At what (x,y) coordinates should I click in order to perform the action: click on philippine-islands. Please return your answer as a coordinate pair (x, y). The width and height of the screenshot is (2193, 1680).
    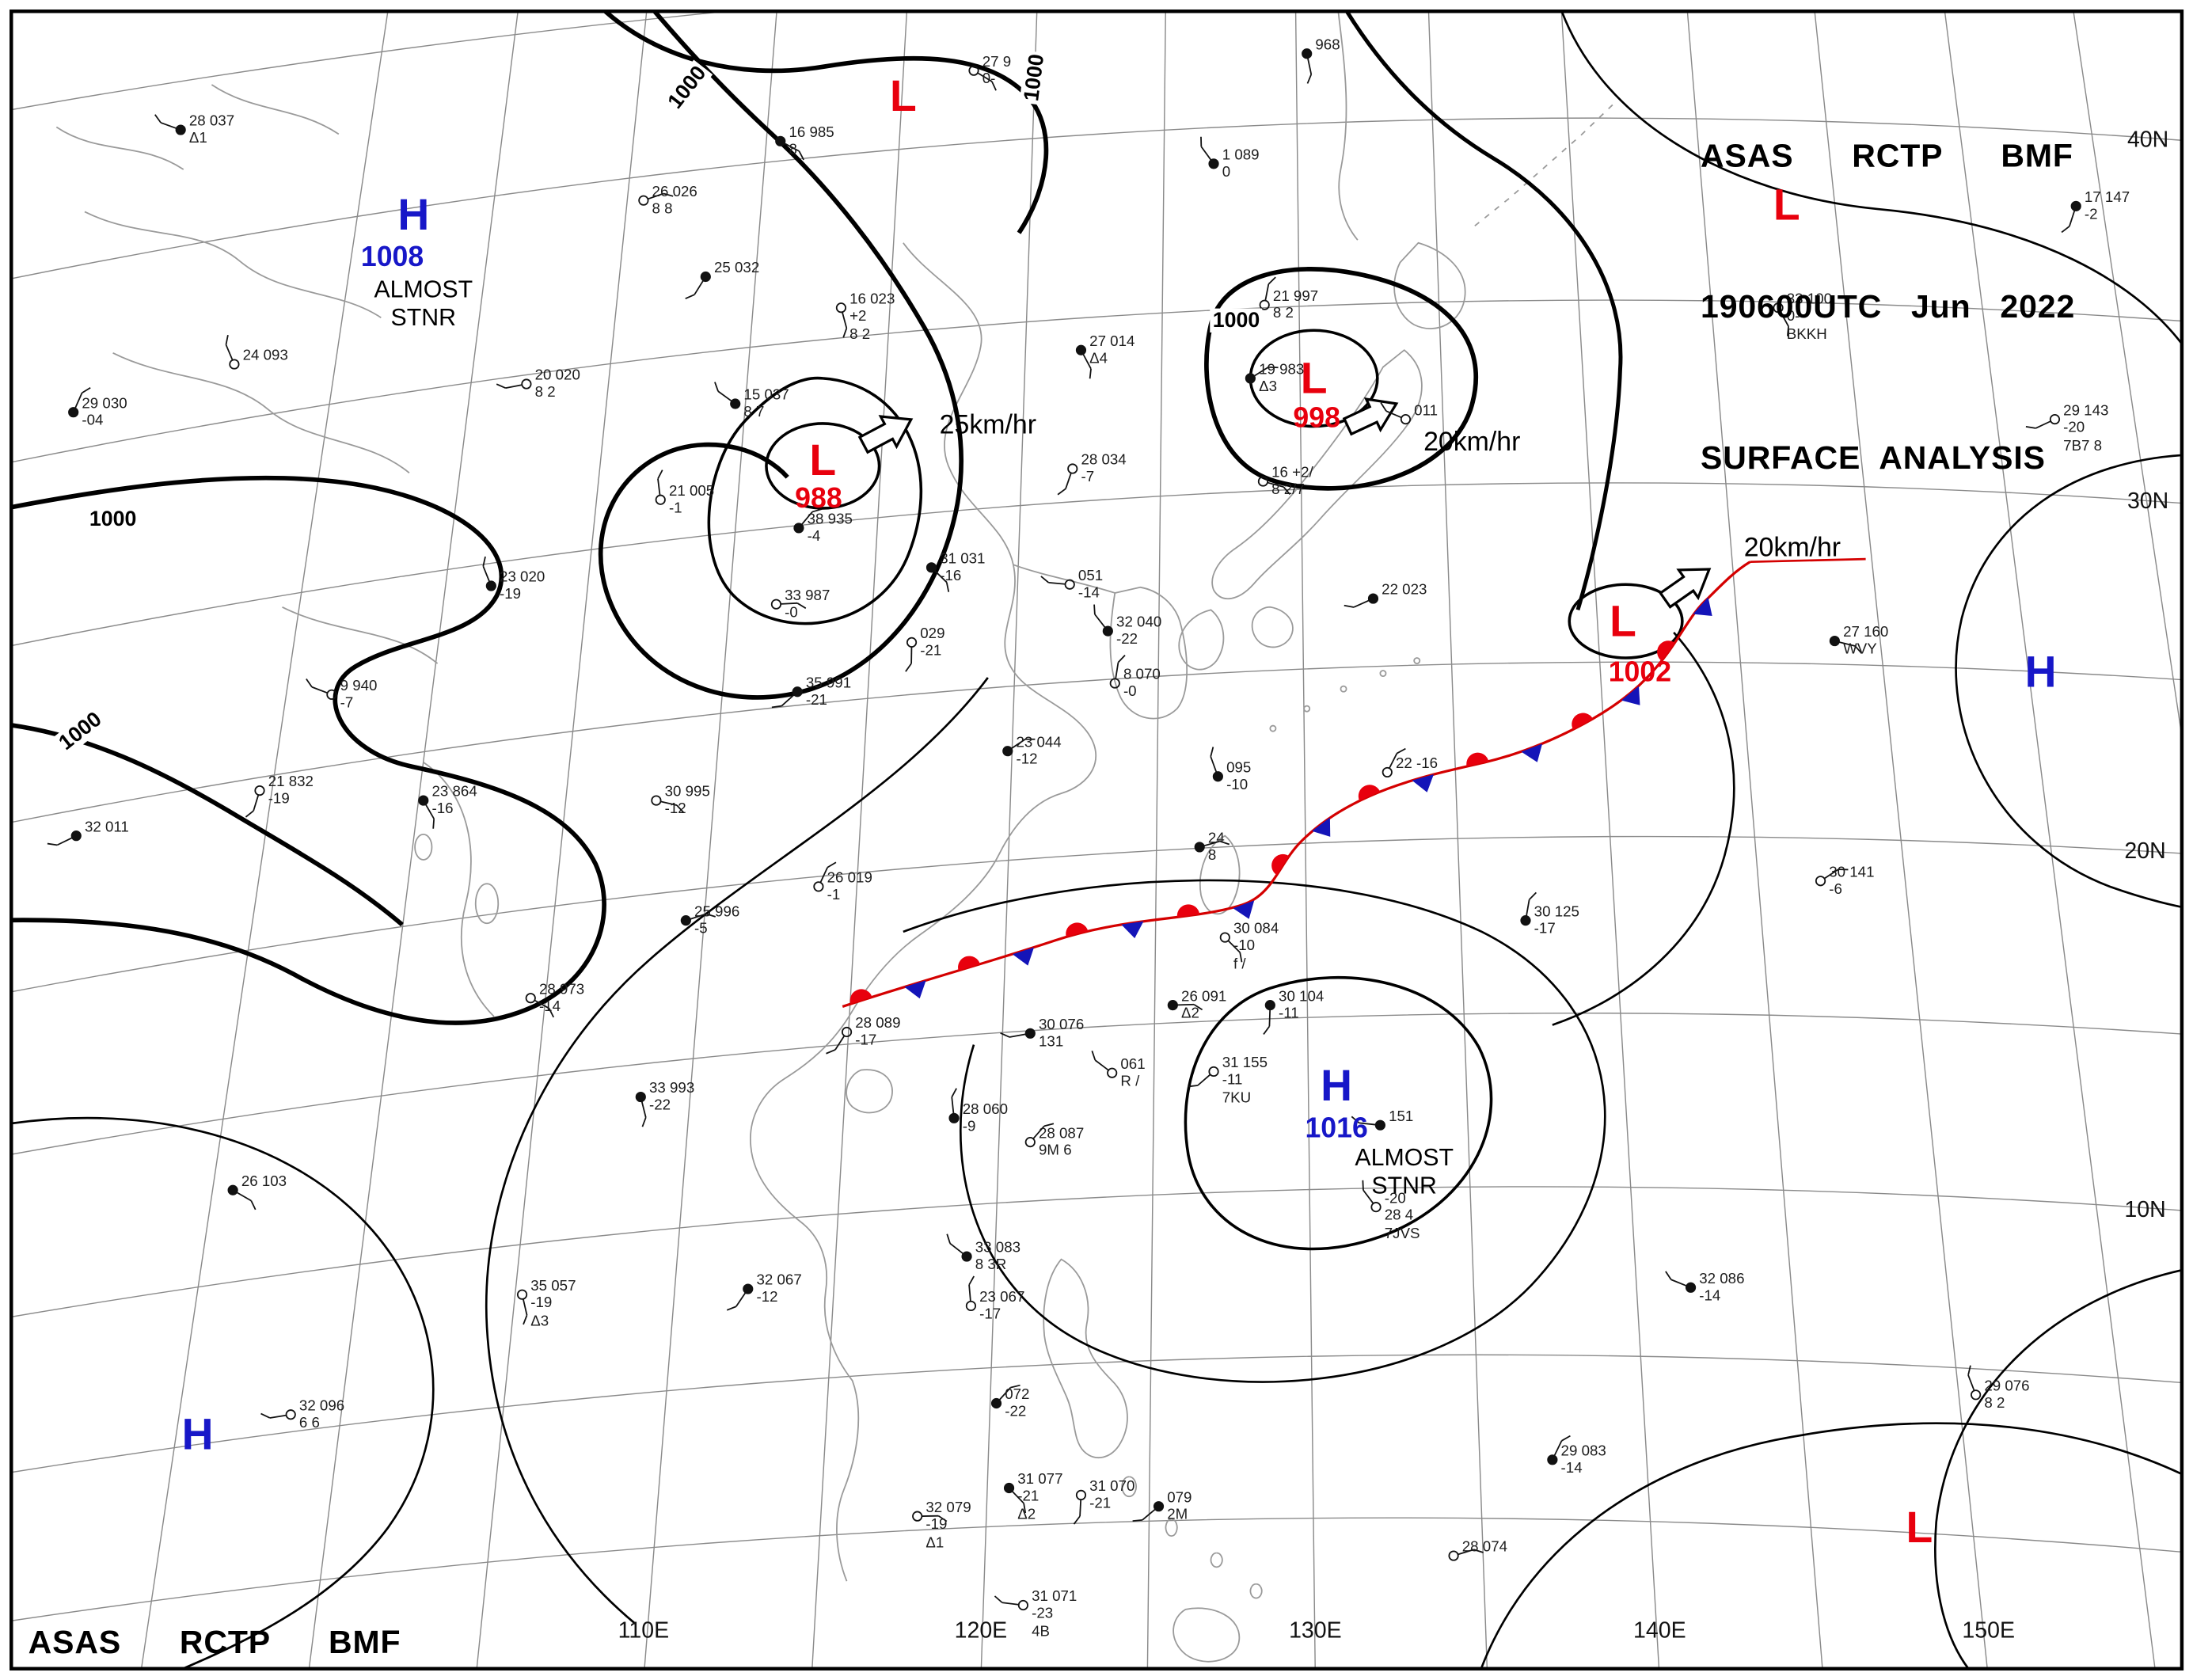
    Looking at the image, I should click on (1192, 1569).